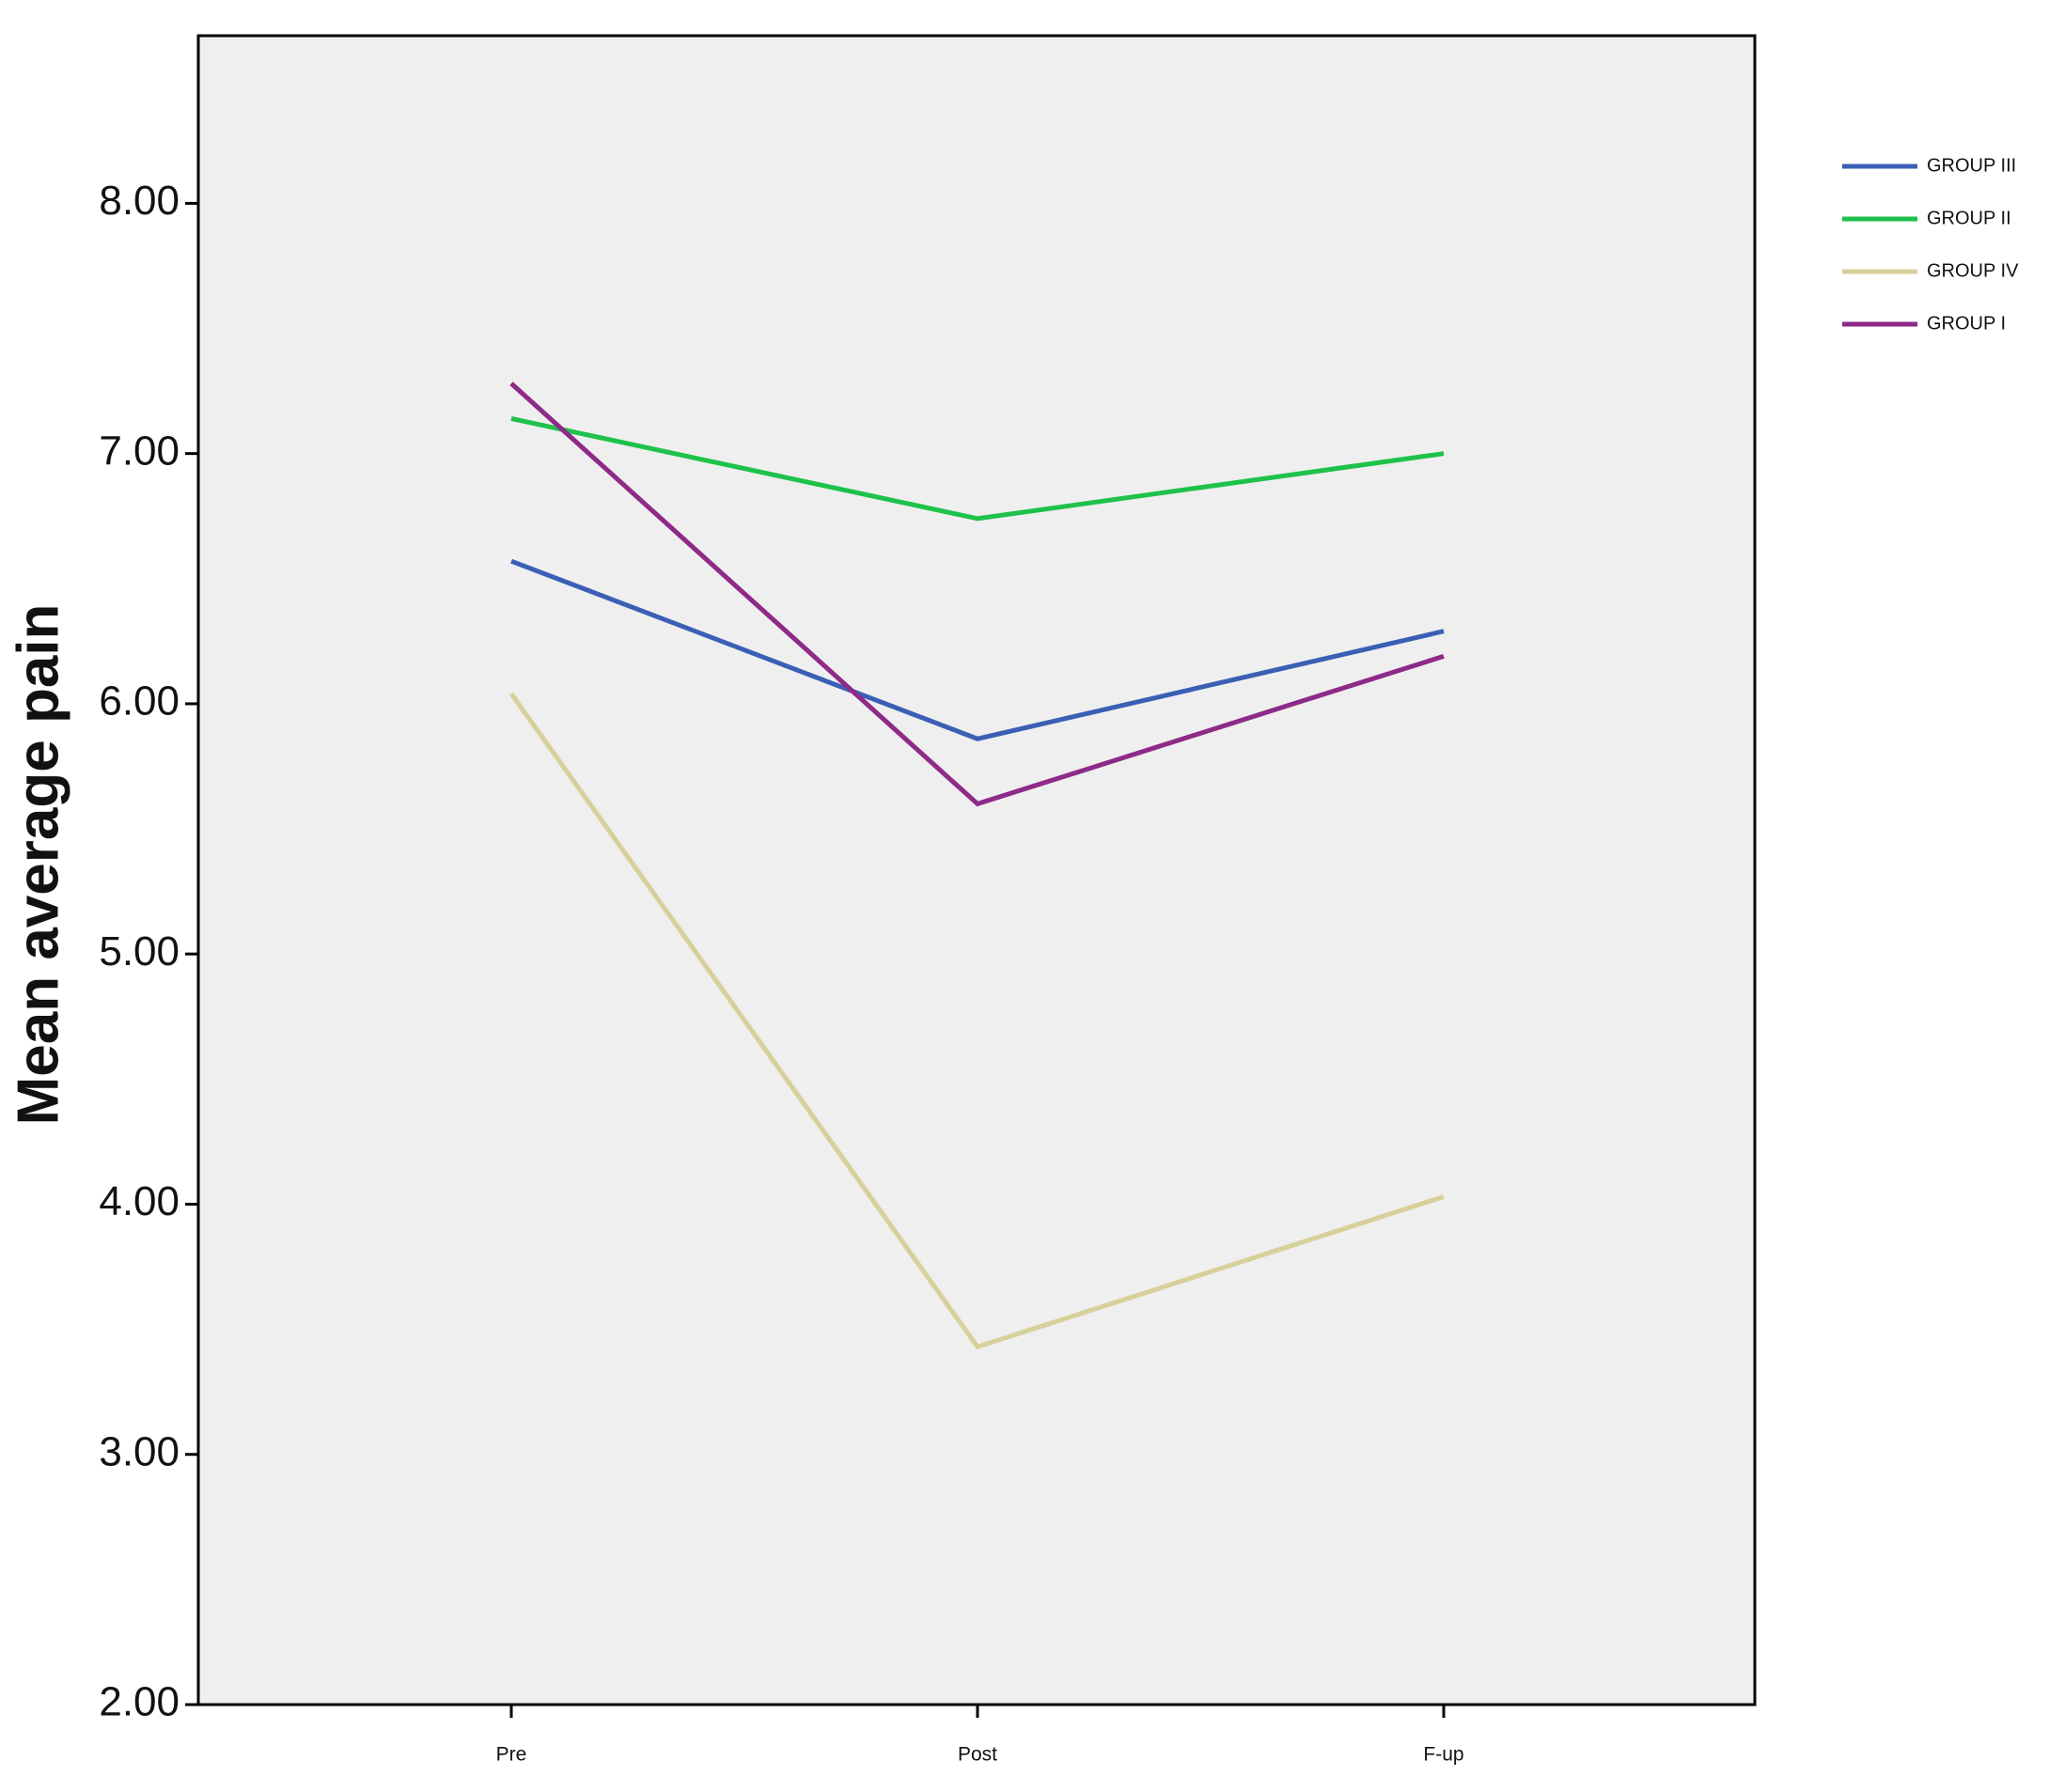  I want to click on y-axis-title: Mean average pain, so click(38, 865).